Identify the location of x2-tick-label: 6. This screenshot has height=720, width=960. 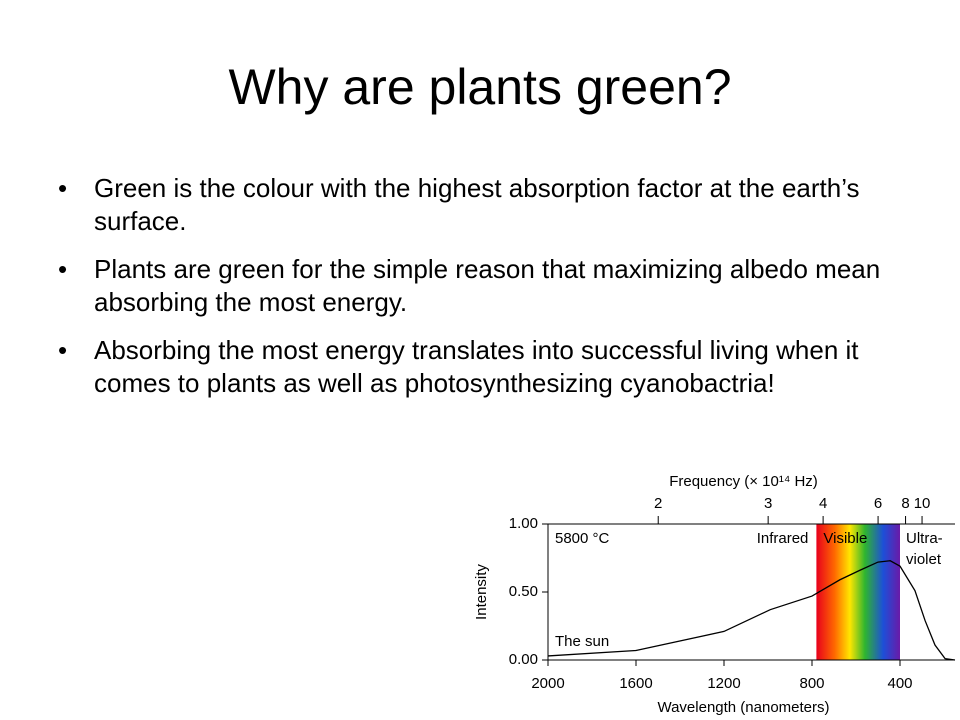
(878, 503).